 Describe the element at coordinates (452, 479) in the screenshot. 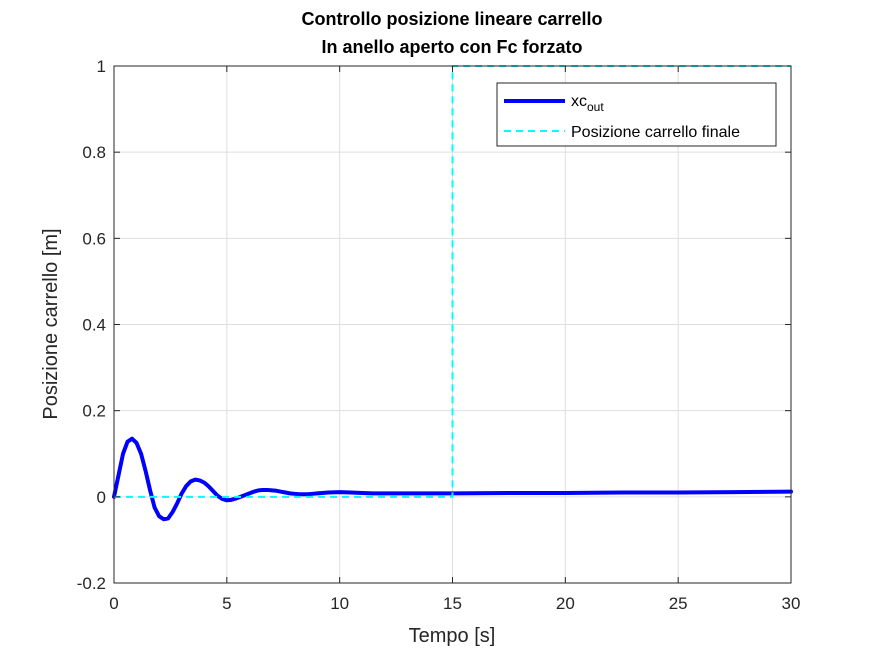

I see `series-line-xc-out` at that location.